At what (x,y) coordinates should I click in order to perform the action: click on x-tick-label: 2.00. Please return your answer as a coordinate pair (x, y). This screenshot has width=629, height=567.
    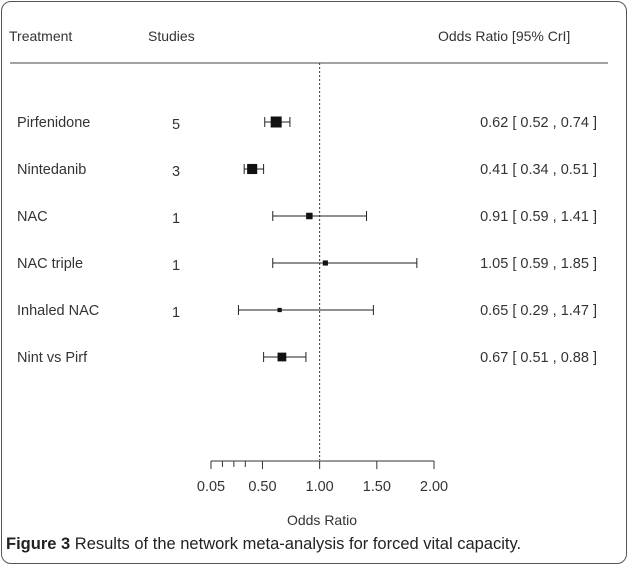
    Looking at the image, I should click on (434, 487).